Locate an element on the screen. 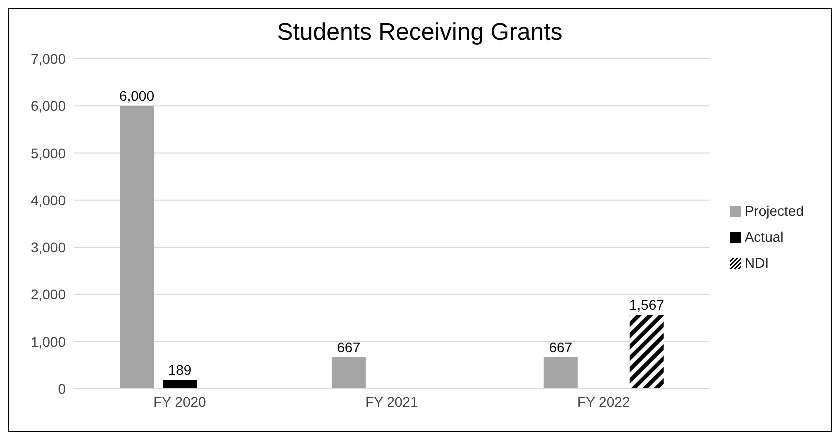 The height and width of the screenshot is (440, 840). y-tick-label: 6,000 is located at coordinates (48, 106).